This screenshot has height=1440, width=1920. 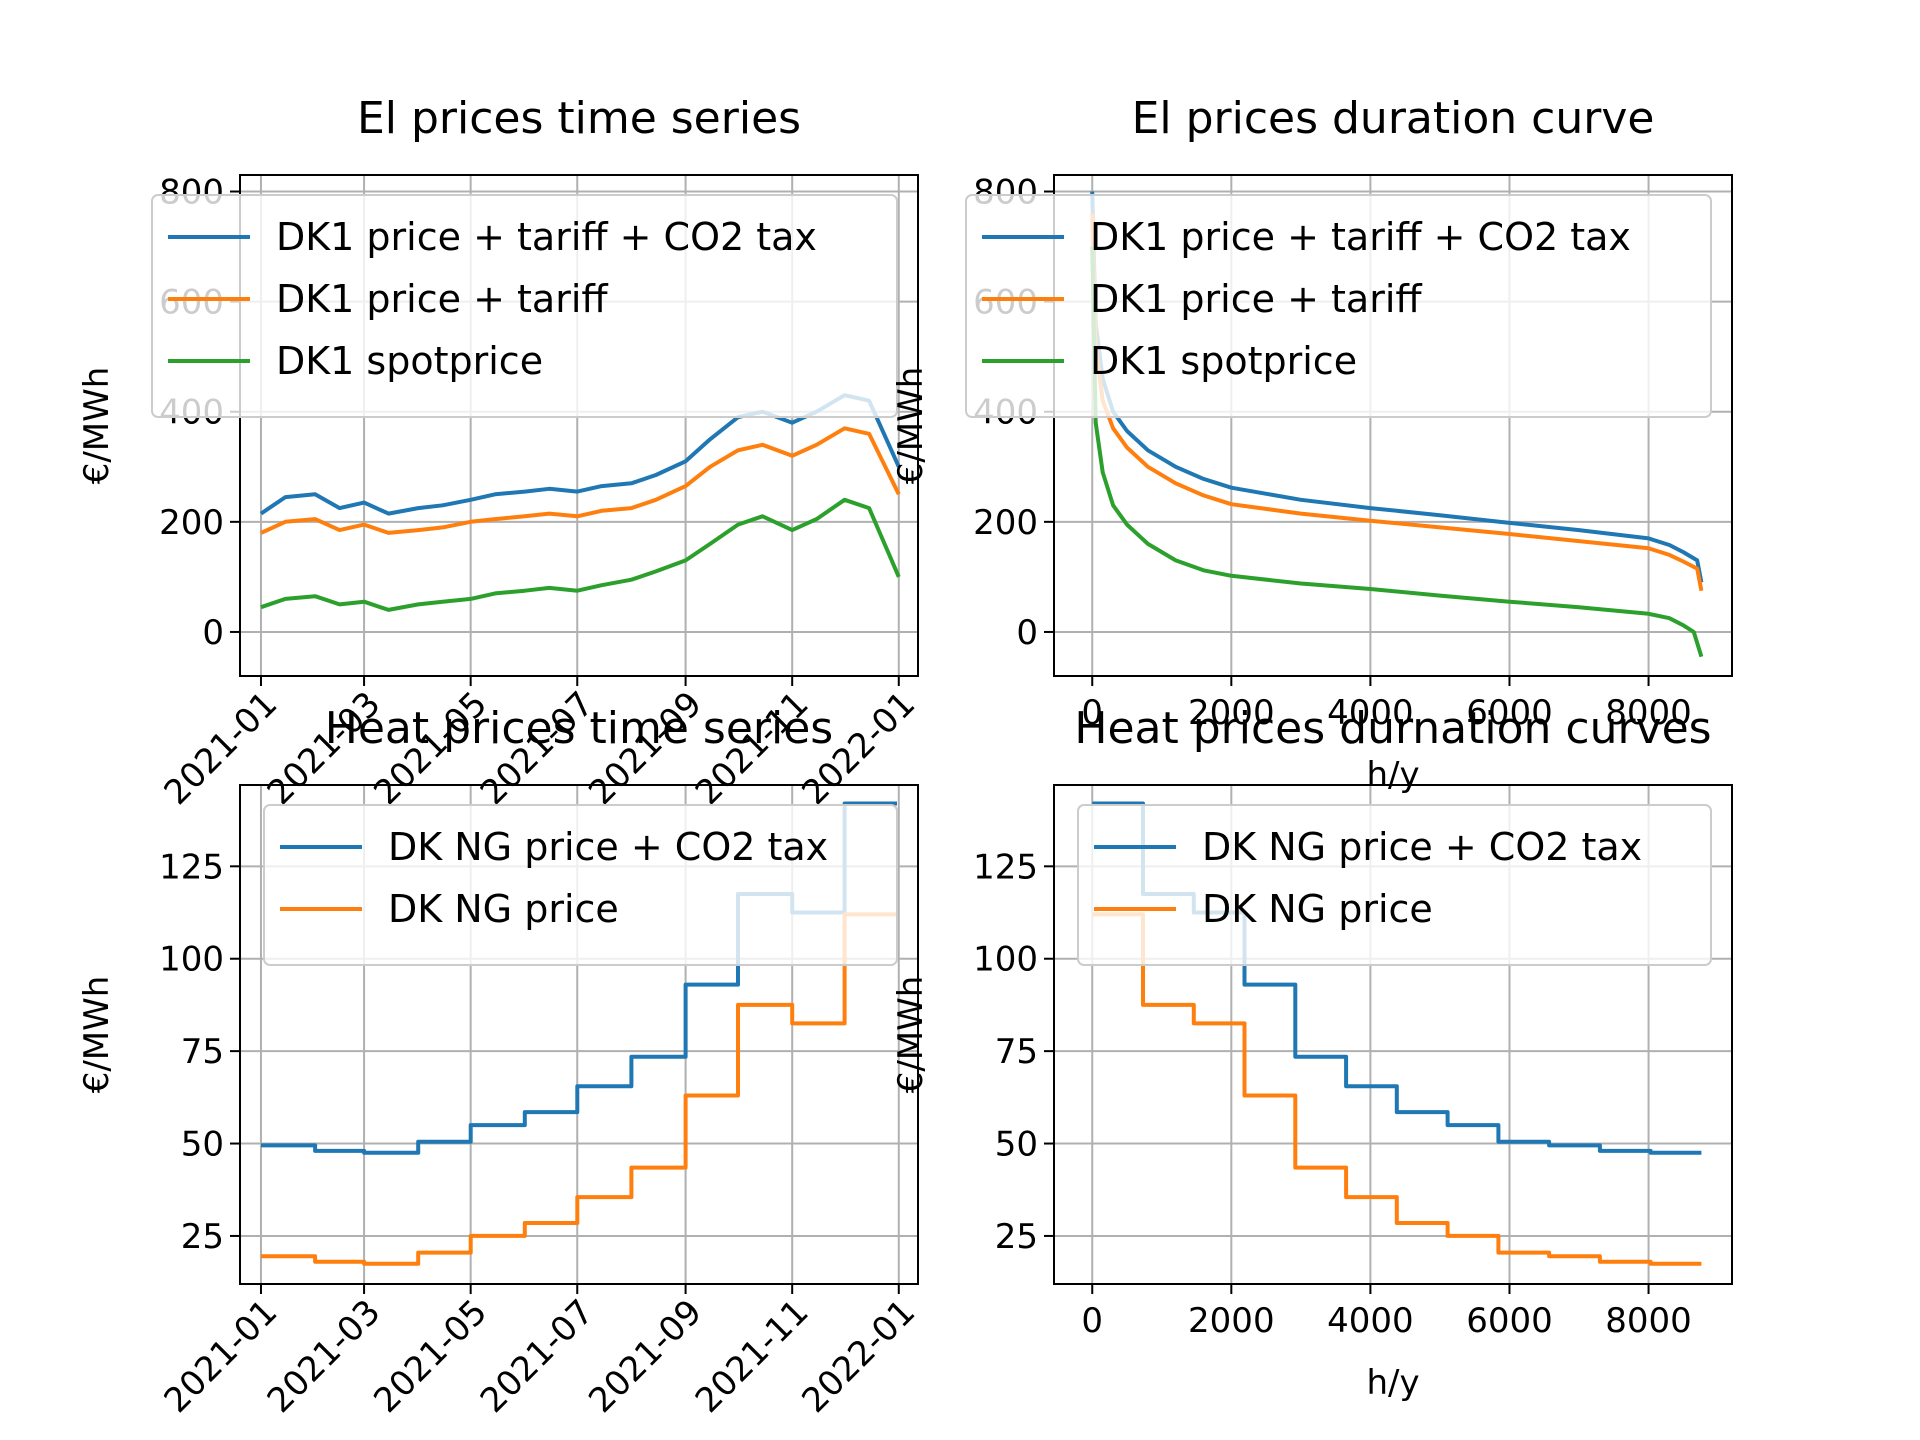 I want to click on chart-title: El prices duration curve, so click(x=1393, y=118).